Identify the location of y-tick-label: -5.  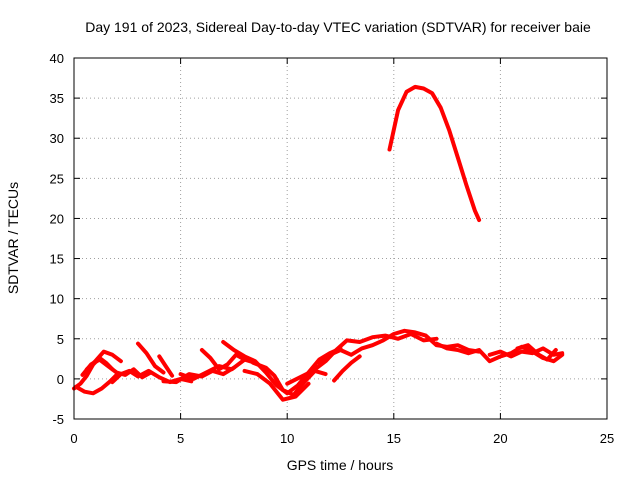
(58, 419).